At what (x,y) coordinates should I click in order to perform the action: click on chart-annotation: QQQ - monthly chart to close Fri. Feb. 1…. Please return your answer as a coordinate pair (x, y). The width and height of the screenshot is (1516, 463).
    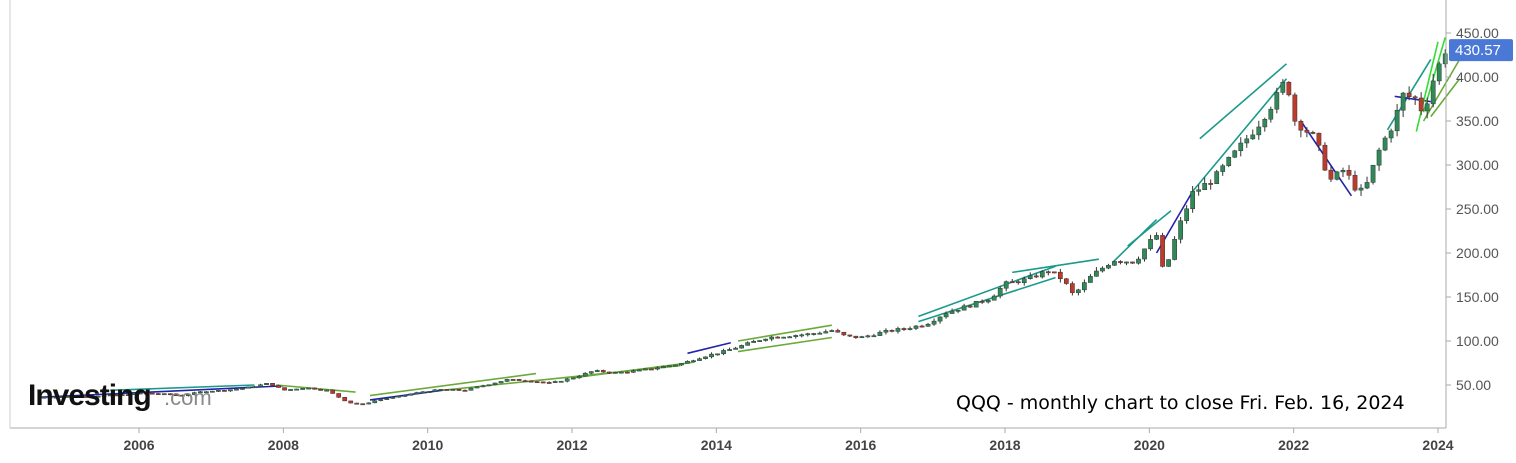
    Looking at the image, I should click on (1180, 403).